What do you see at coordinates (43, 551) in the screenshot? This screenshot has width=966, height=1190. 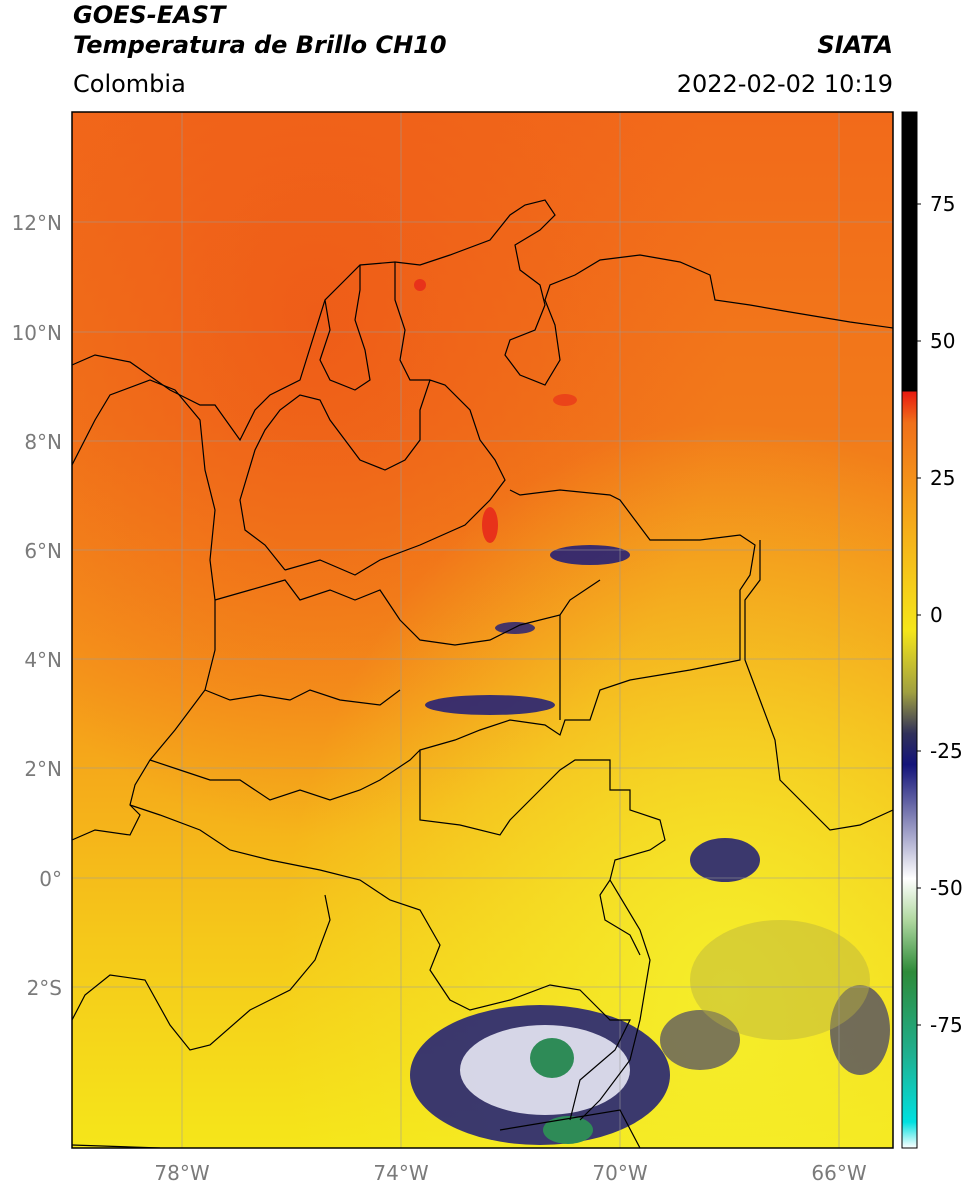 I see `lat-tick-label: 6°N` at bounding box center [43, 551].